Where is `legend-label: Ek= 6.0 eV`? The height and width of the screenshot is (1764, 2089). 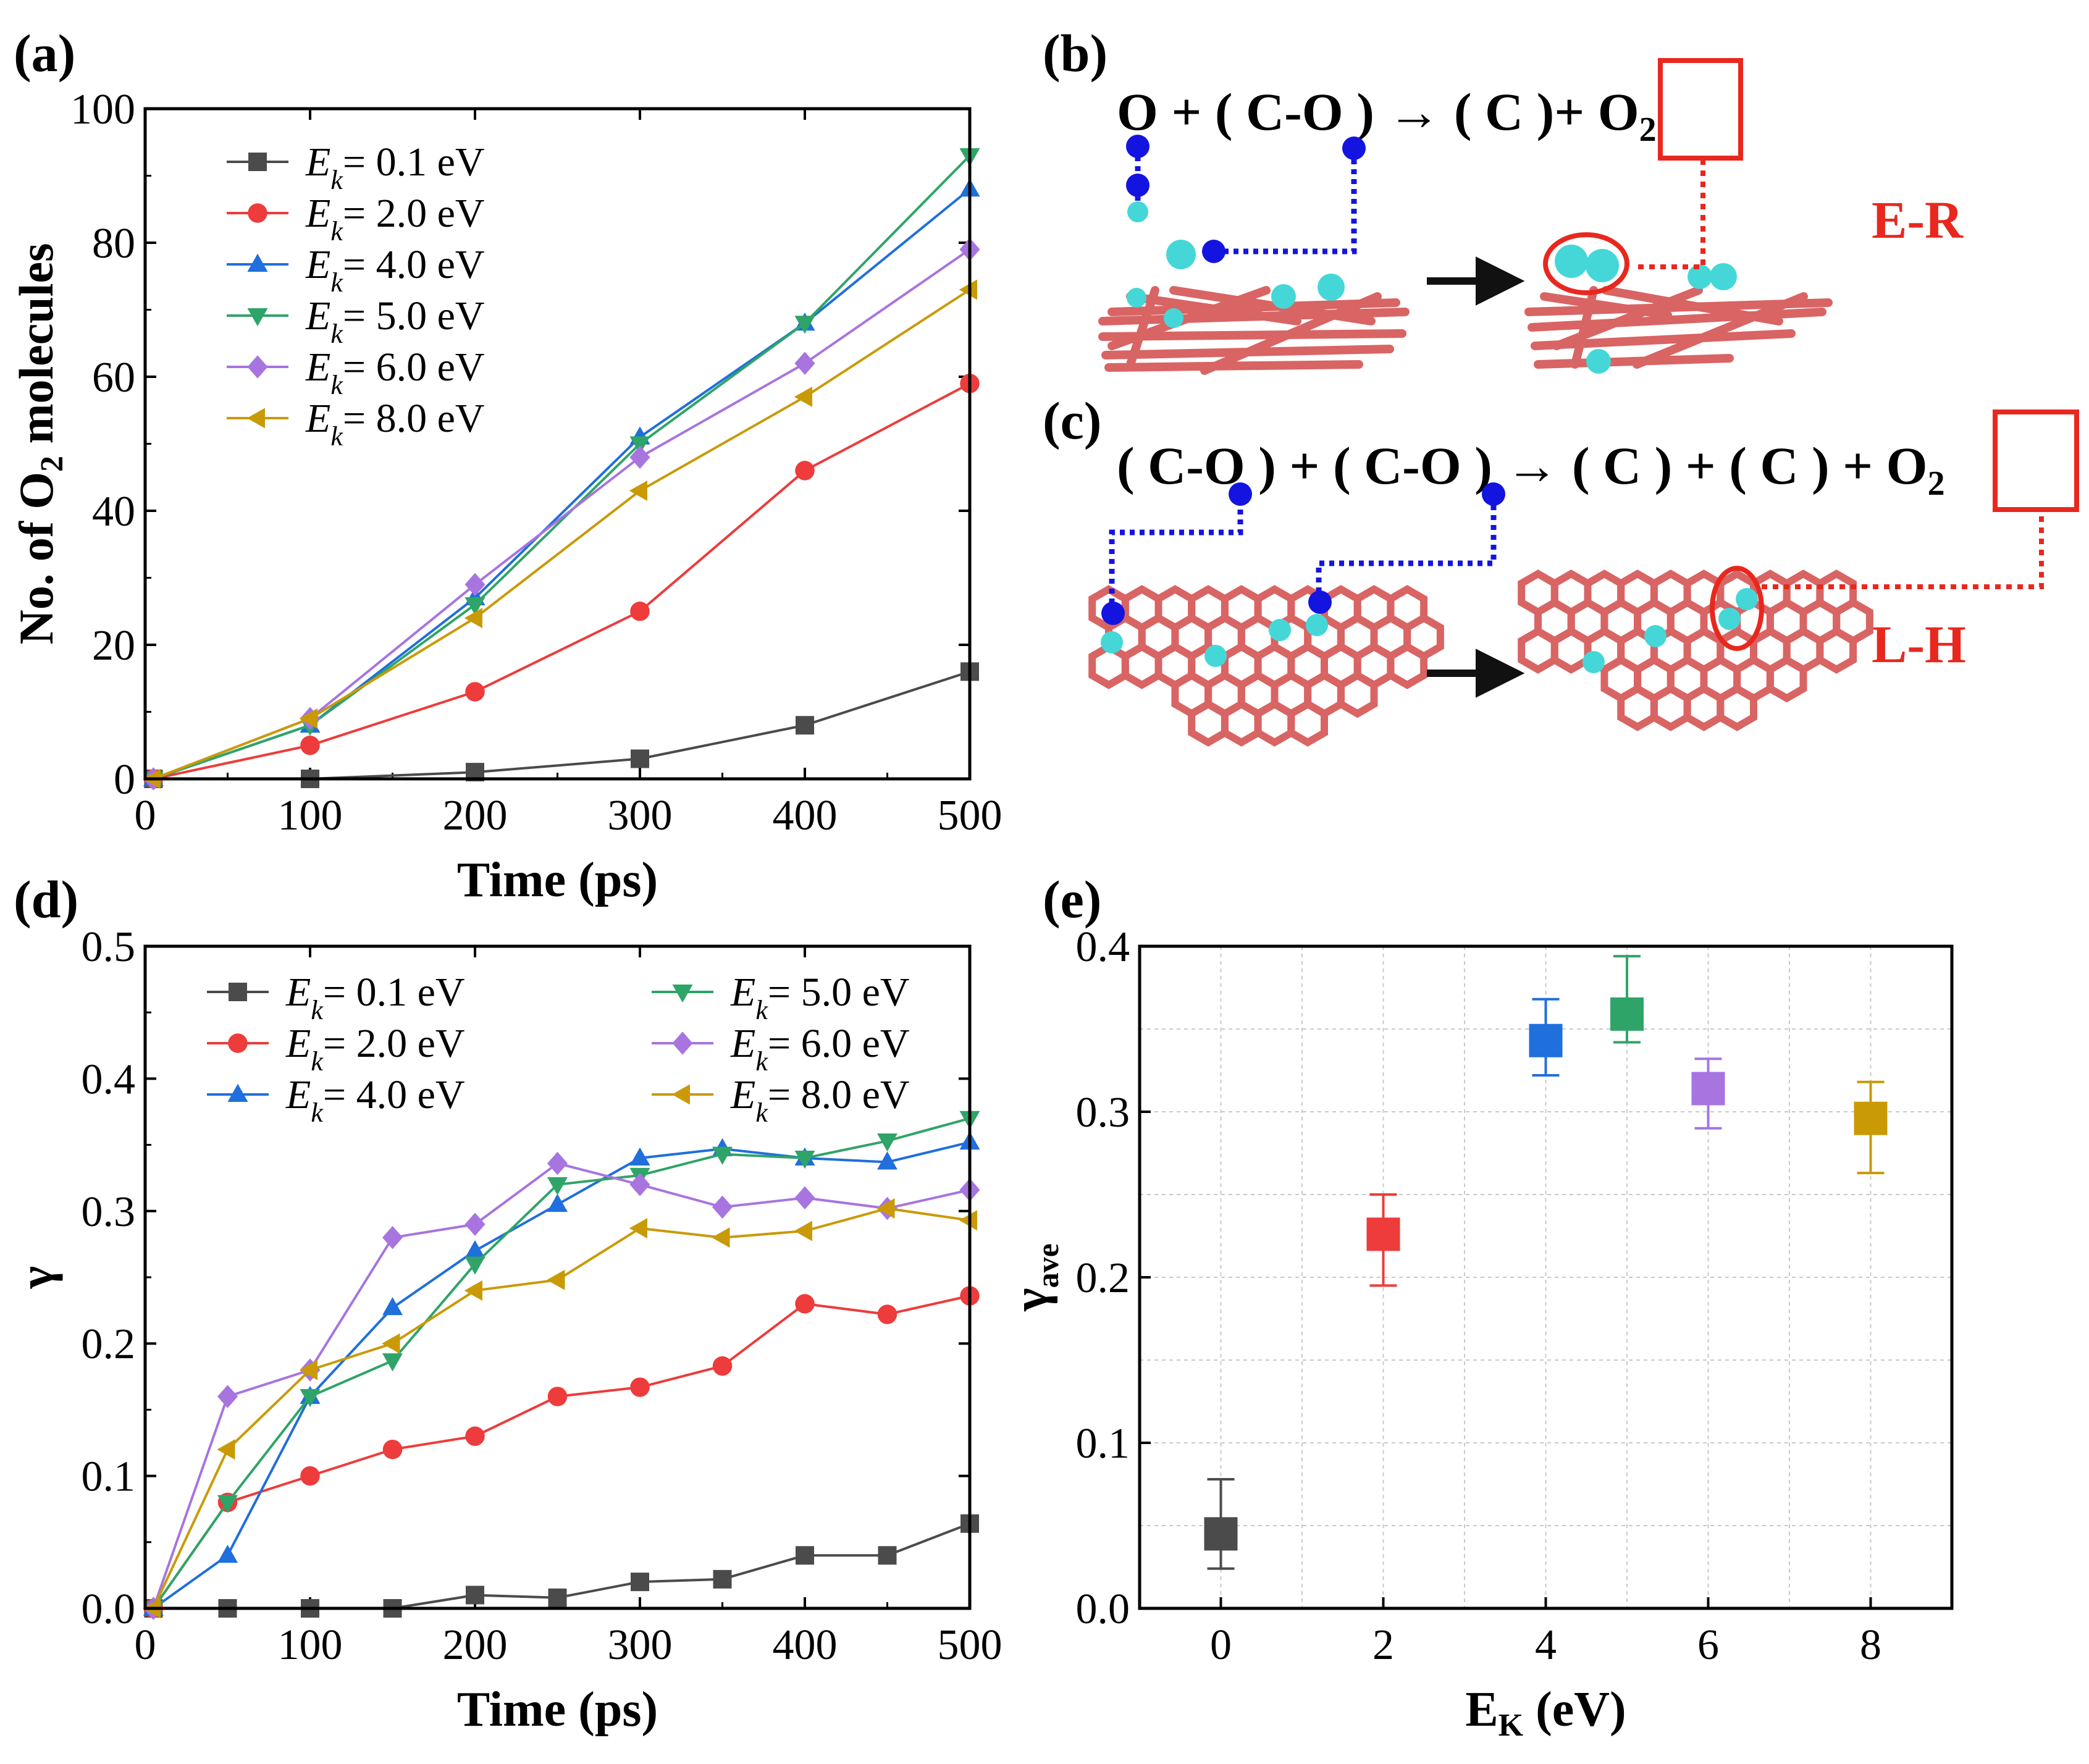 legend-label: Ek= 6.0 eV is located at coordinates (395, 372).